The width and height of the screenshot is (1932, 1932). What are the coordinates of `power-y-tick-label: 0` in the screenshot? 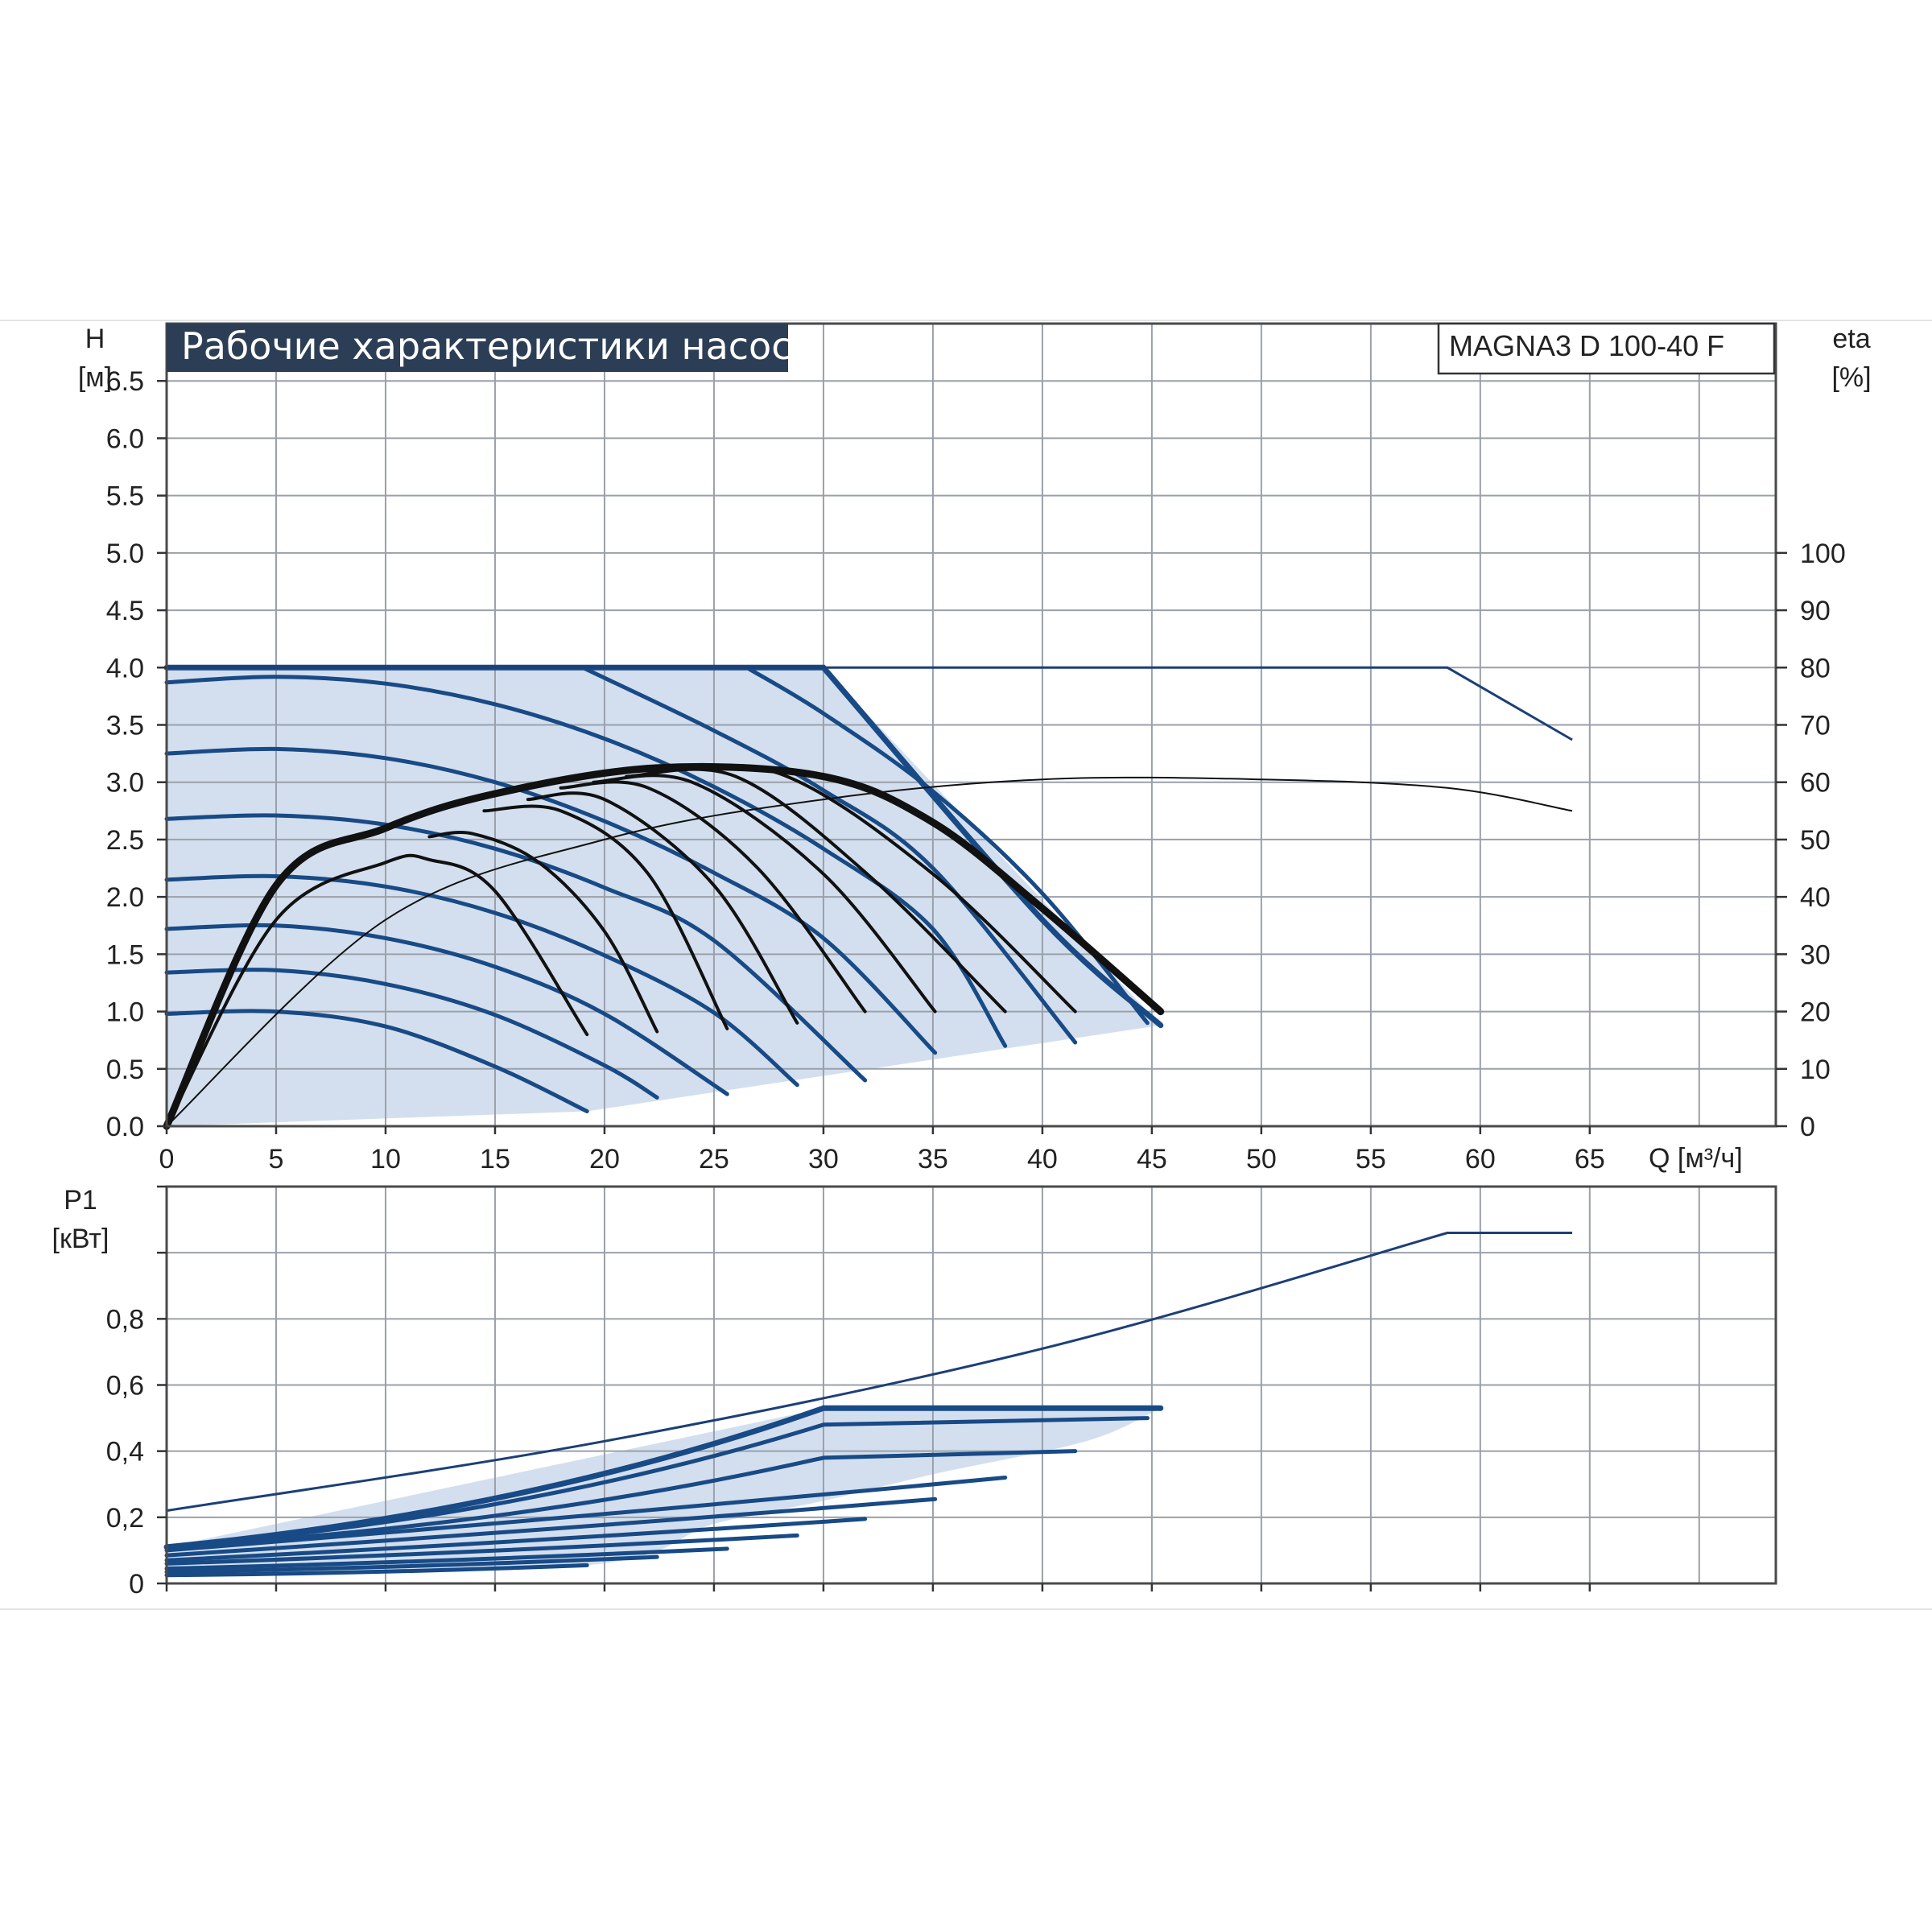 It's located at (136, 1584).